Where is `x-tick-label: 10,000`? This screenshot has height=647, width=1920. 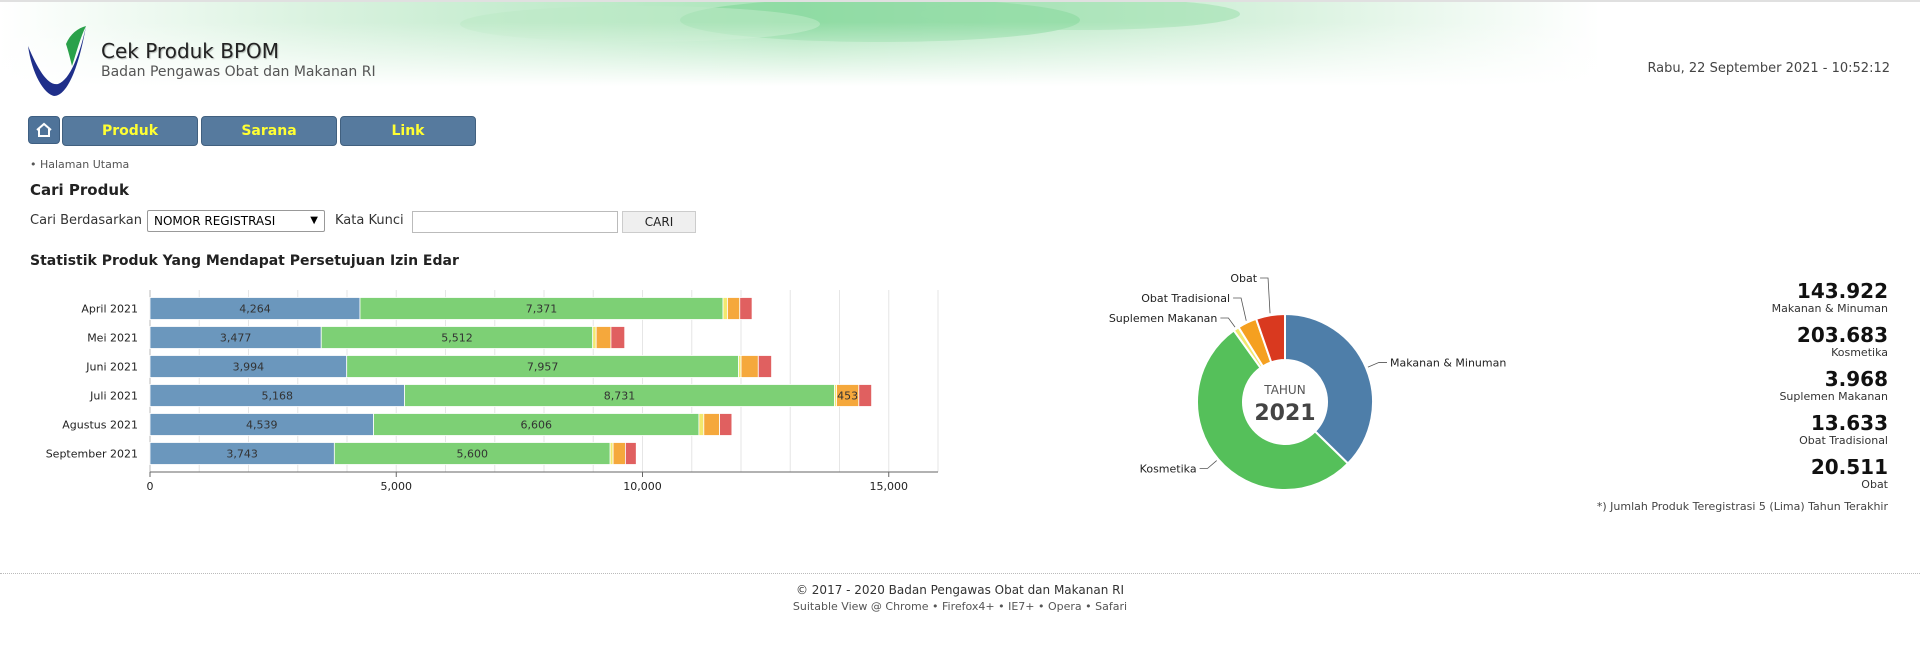 x-tick-label: 10,000 is located at coordinates (642, 486).